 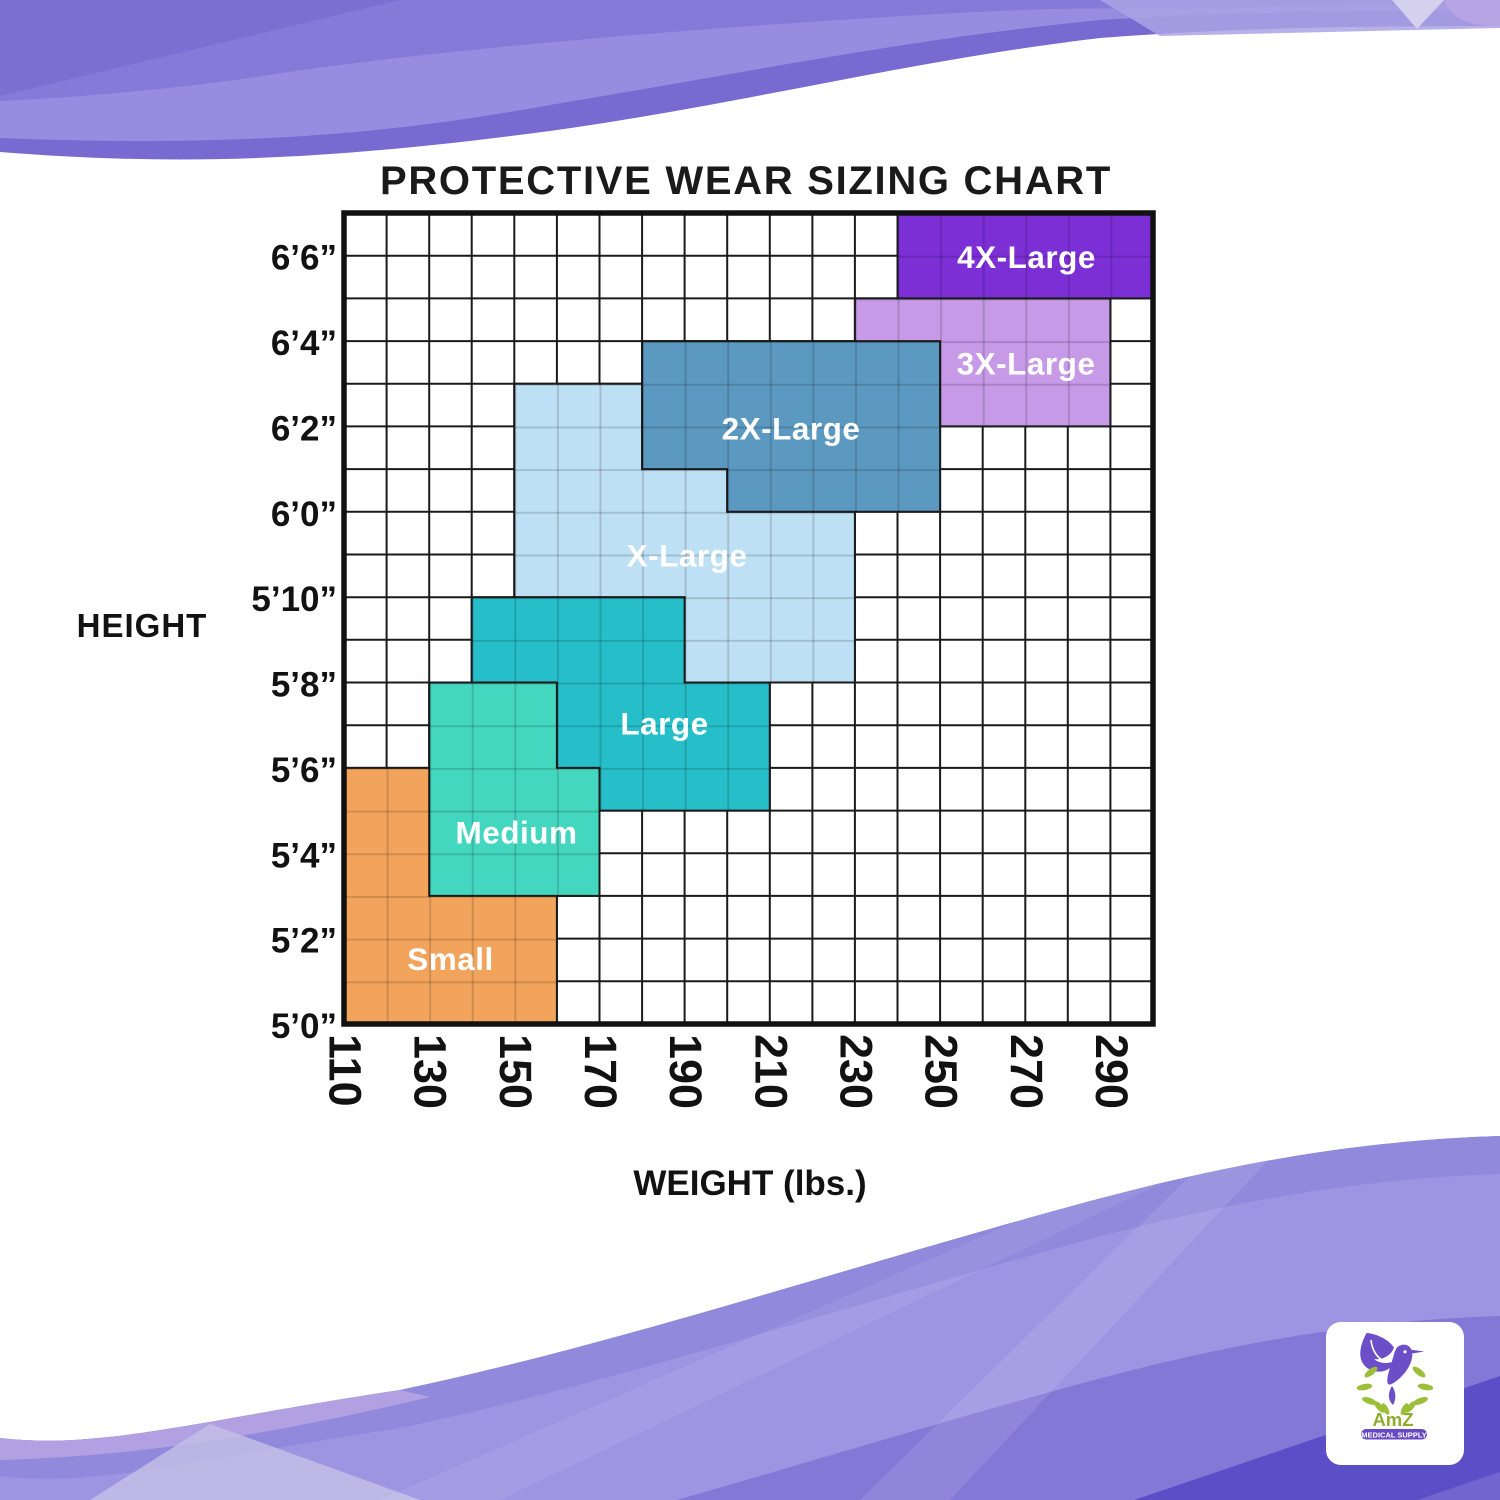 What do you see at coordinates (304, 685) in the screenshot?
I see `svg-text: 5’8”` at bounding box center [304, 685].